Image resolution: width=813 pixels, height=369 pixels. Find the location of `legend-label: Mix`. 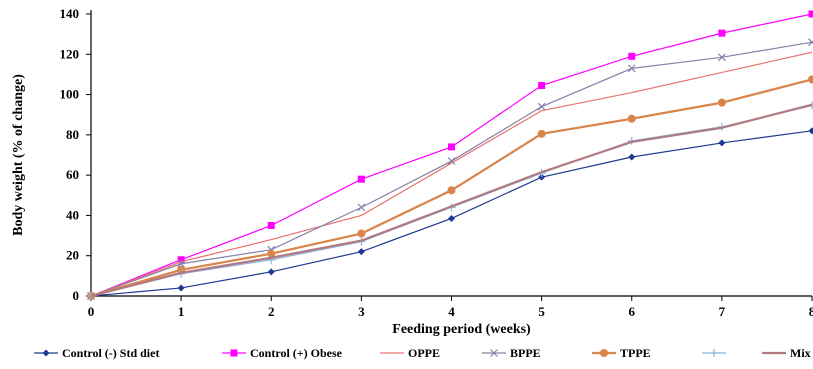

legend-label: Mix is located at coordinates (800, 353).